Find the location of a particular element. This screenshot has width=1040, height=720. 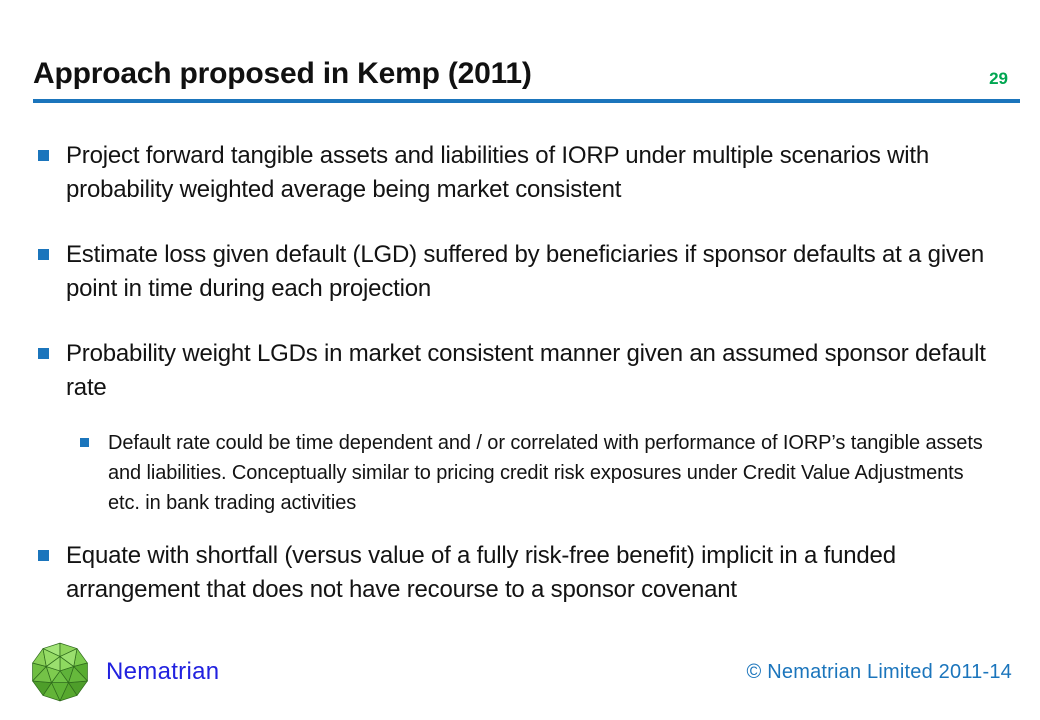

brand-name: Nematrian is located at coordinates (163, 671).